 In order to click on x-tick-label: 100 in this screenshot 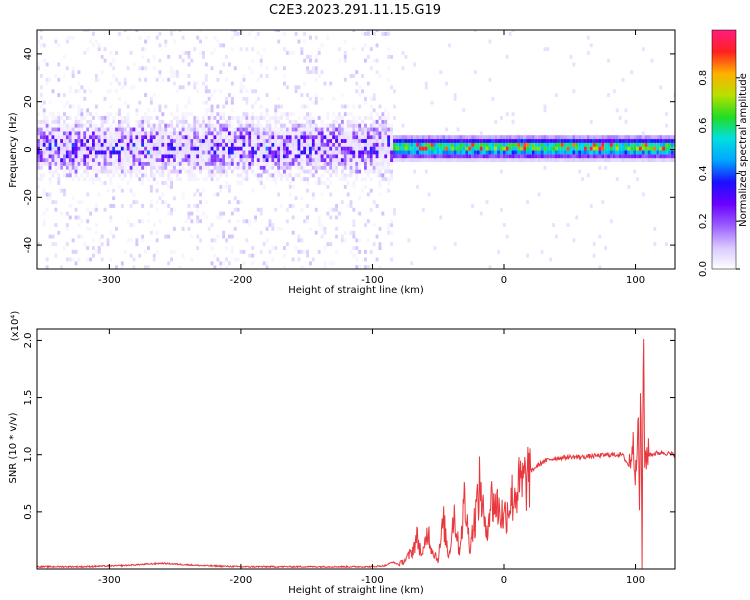, I will do `click(635, 280)`.